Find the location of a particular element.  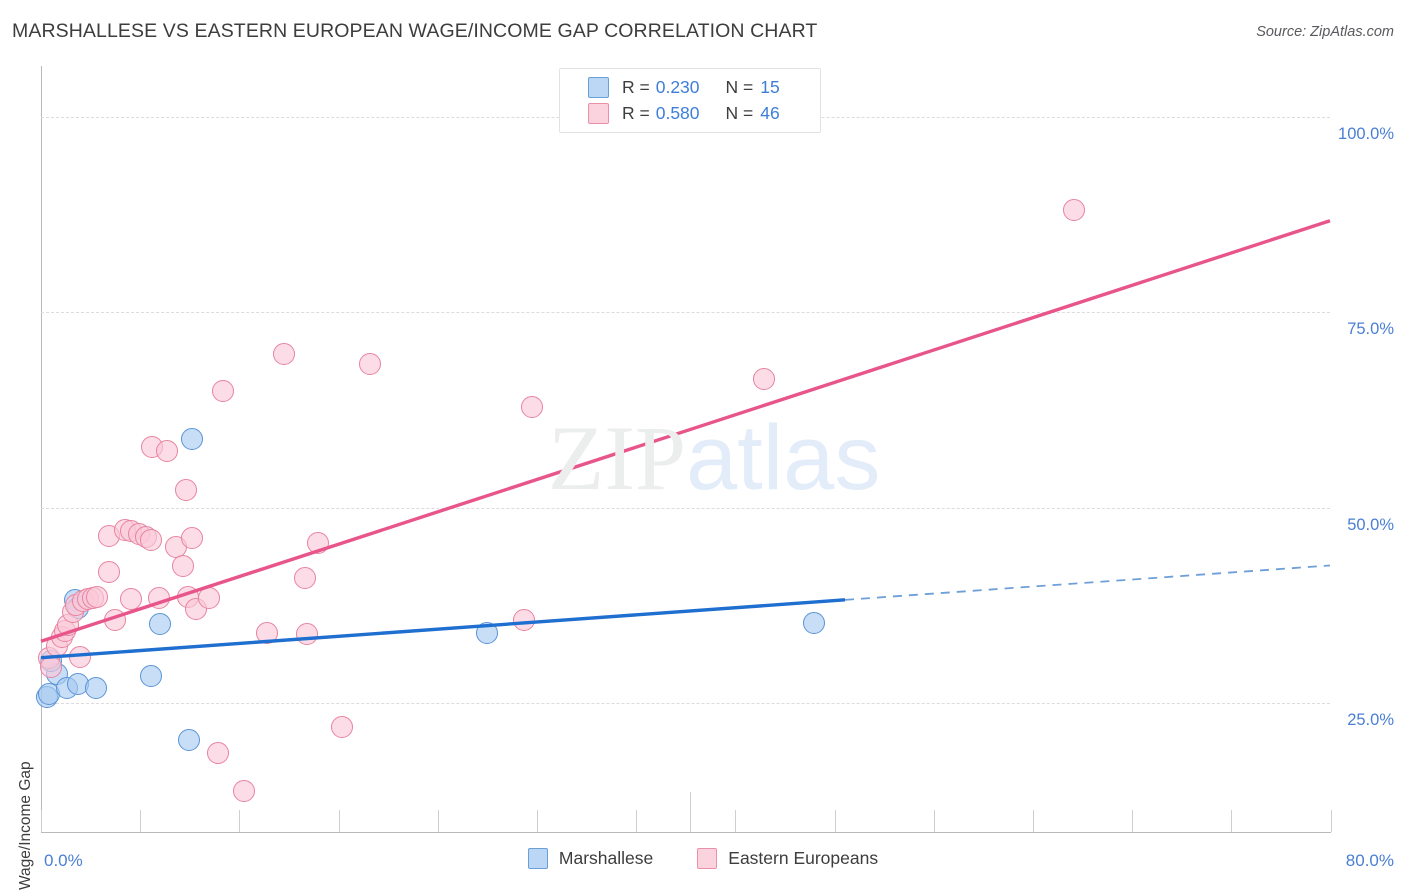

y-tick-label: 50.0% is located at coordinates (1370, 524).